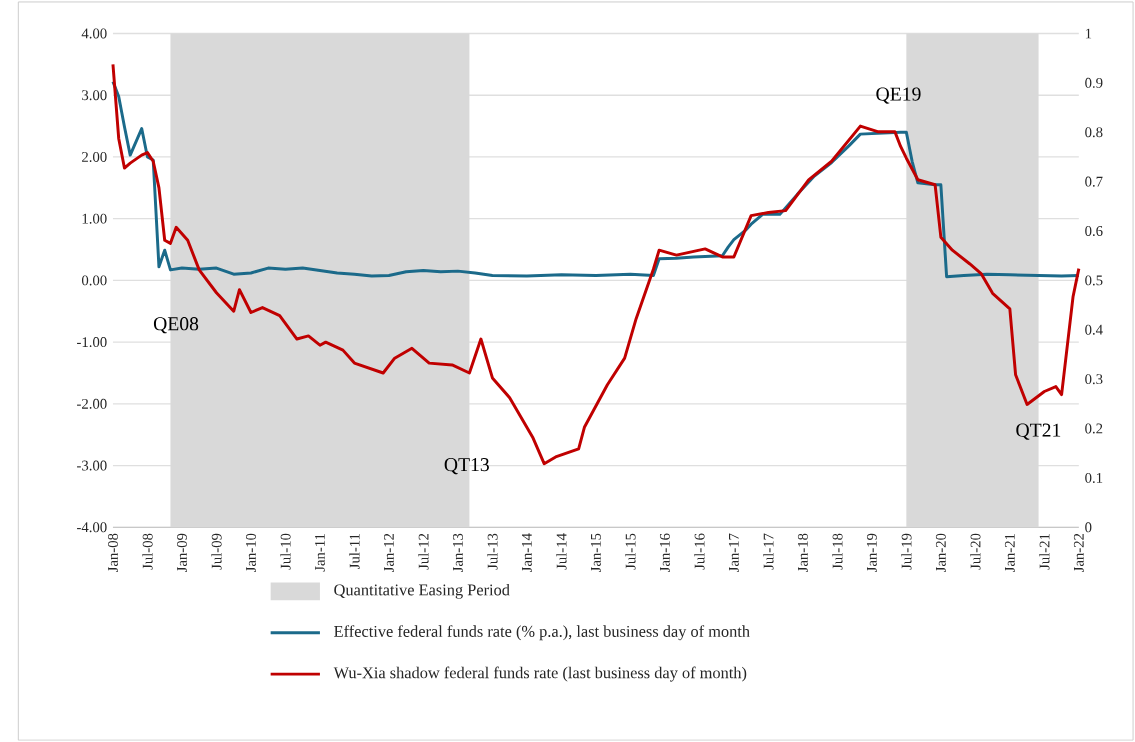 The width and height of the screenshot is (1135, 742). Describe the element at coordinates (1038, 431) in the screenshot. I see `annotation: QT21` at that location.